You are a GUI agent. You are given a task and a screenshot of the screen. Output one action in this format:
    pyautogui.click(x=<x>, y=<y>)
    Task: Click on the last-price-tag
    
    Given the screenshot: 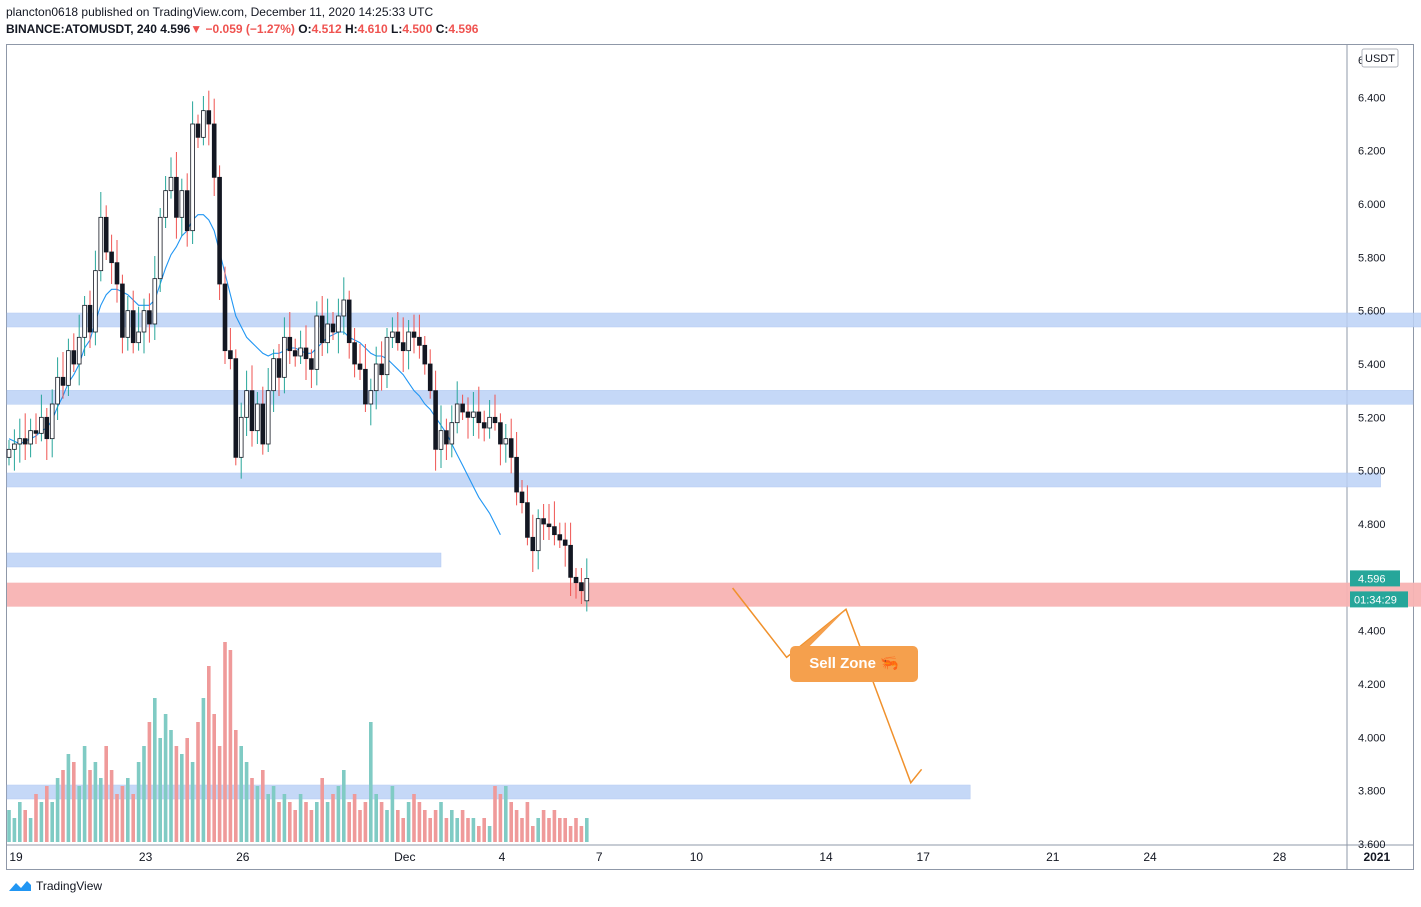 What is the action you would take?
    pyautogui.click(x=1375, y=578)
    